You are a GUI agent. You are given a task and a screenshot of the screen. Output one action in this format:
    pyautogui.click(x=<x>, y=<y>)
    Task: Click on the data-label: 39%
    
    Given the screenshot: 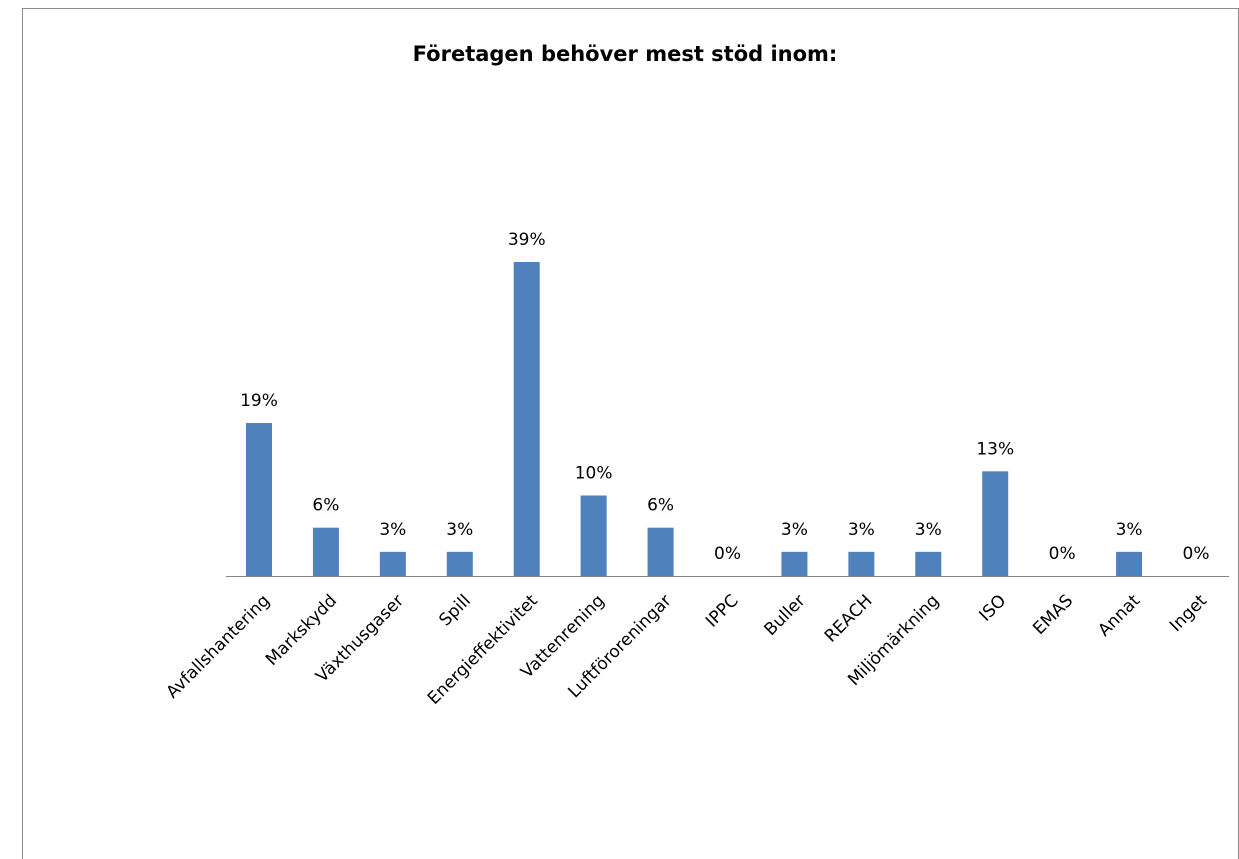 What is the action you would take?
    pyautogui.click(x=527, y=240)
    